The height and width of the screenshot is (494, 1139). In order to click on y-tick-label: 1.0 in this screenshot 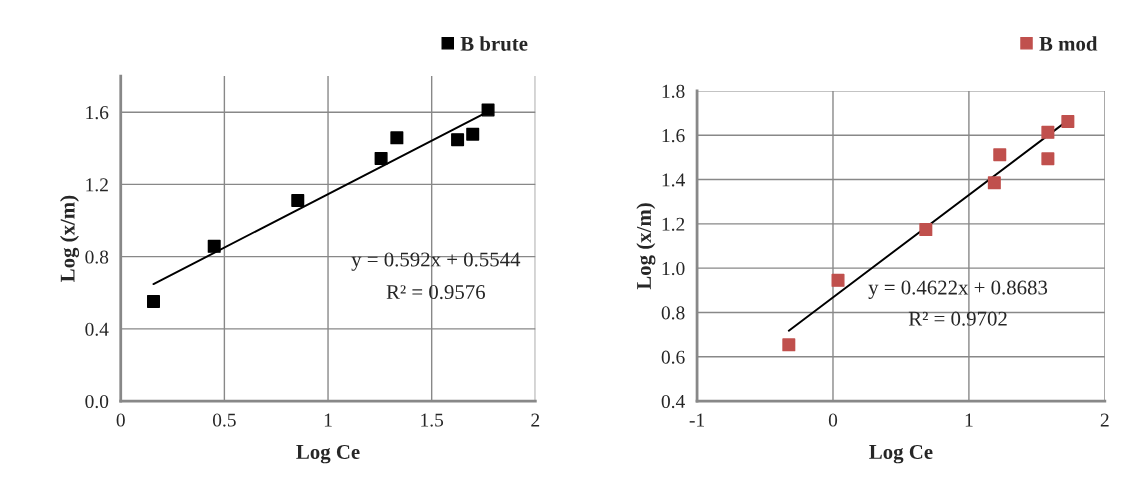, I will do `click(673, 268)`.